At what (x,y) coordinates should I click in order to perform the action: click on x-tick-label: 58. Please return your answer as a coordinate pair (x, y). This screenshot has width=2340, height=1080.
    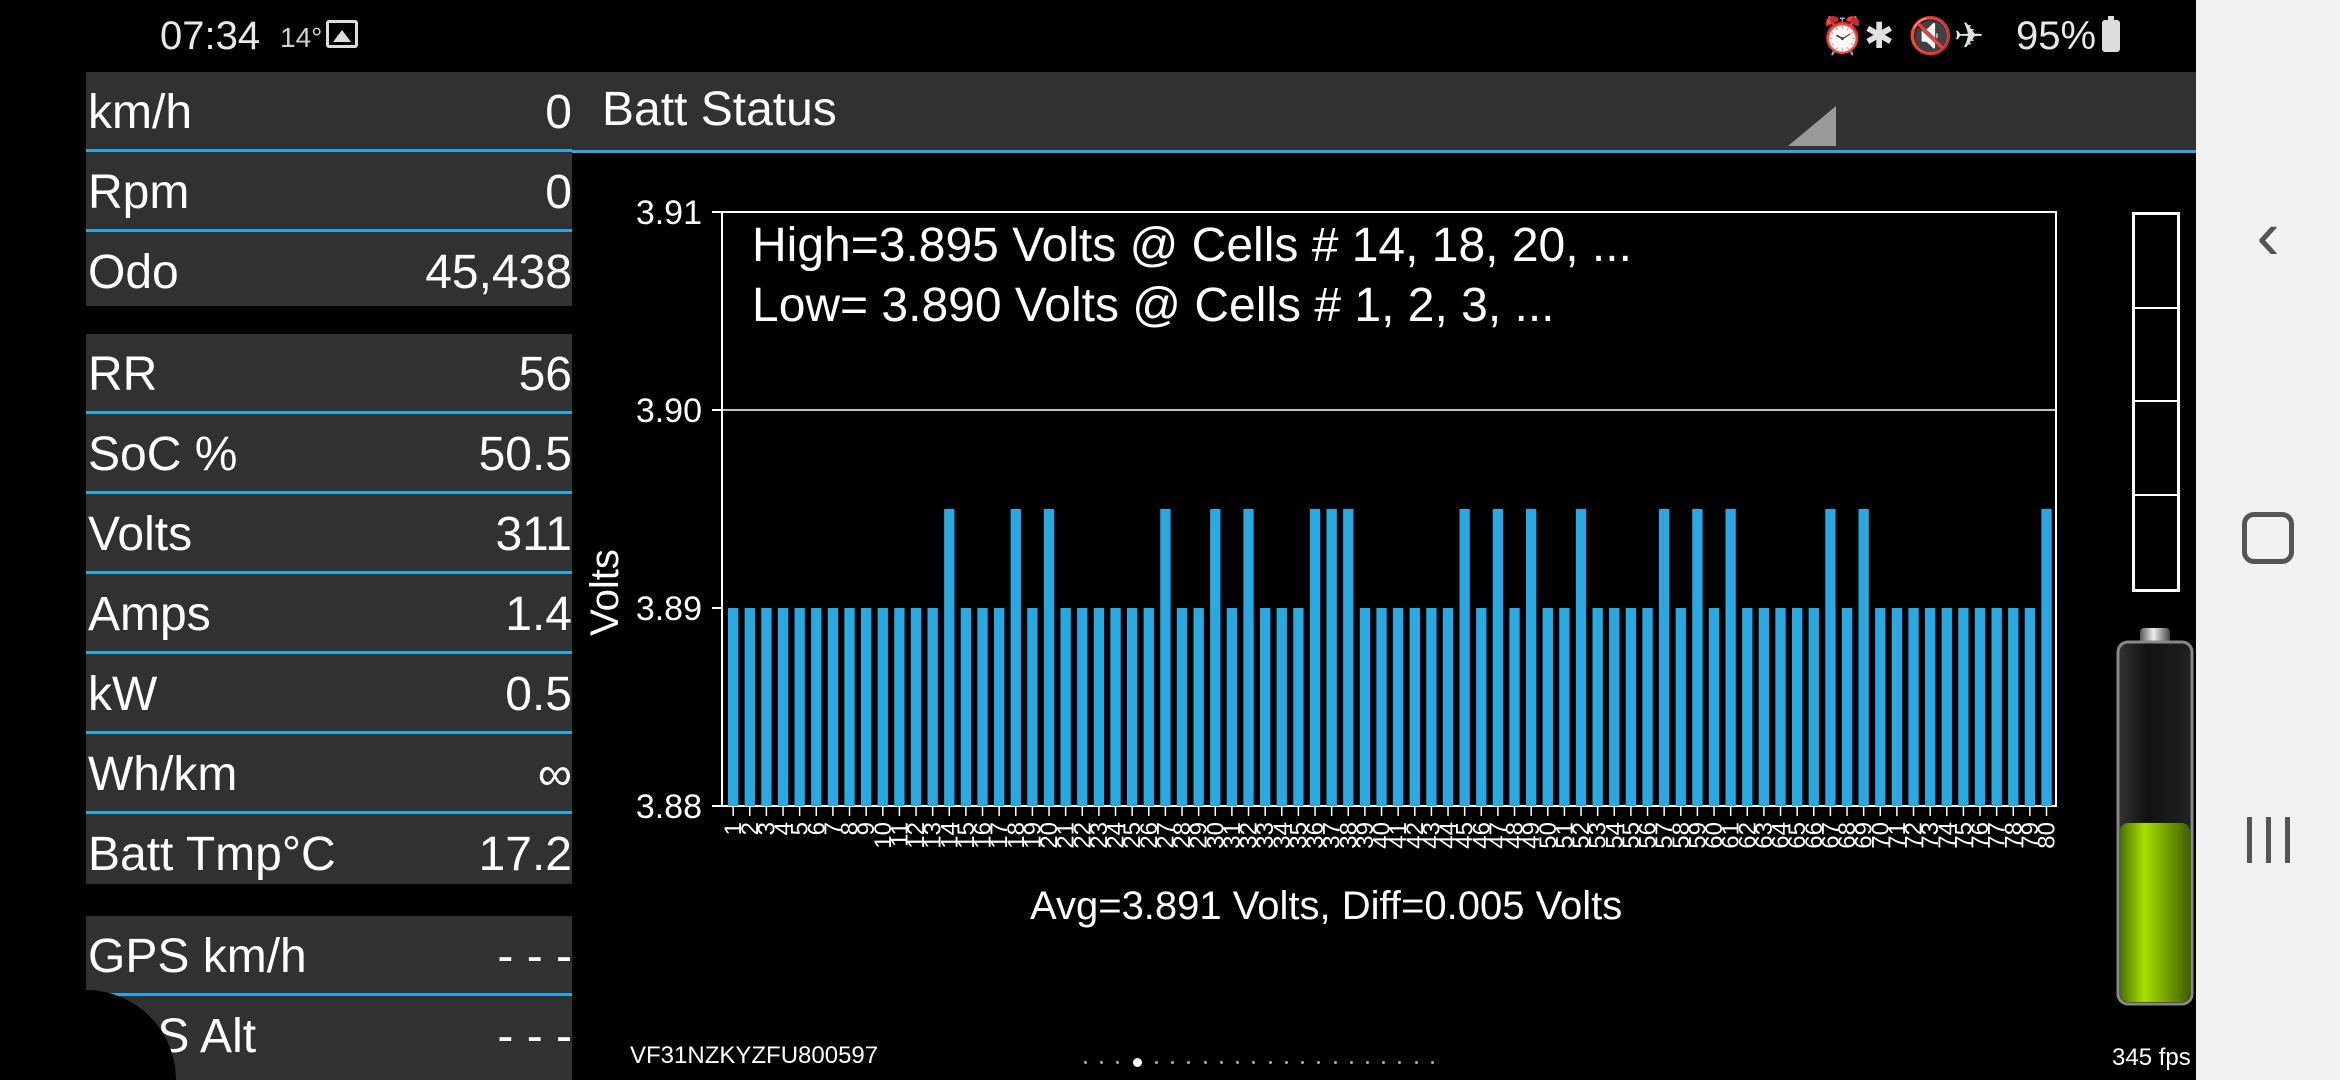
    Looking at the image, I should click on (1681, 835).